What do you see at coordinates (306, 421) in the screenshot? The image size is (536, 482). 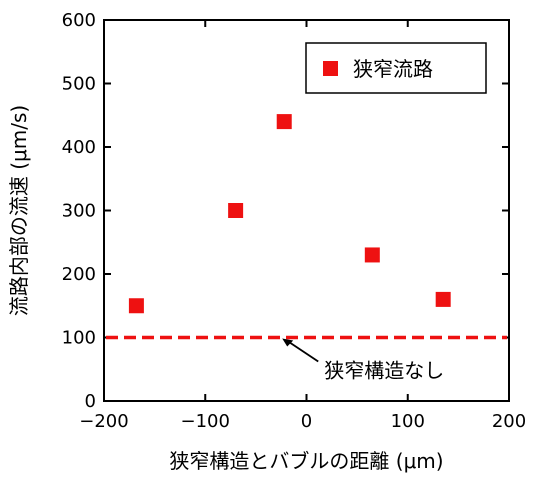 I see `x-tick-label: 0` at bounding box center [306, 421].